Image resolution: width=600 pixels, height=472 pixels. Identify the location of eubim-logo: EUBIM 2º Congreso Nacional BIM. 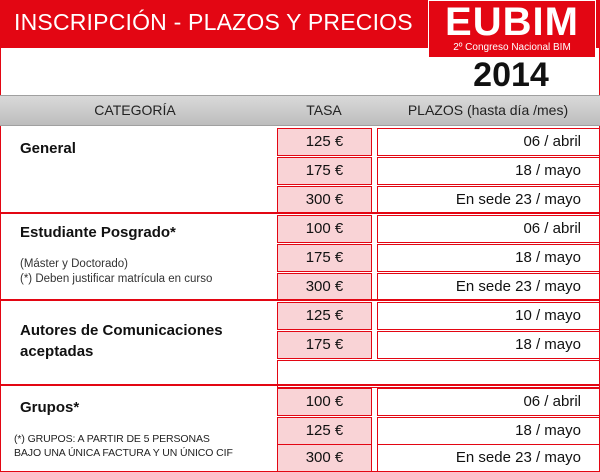
(512, 29).